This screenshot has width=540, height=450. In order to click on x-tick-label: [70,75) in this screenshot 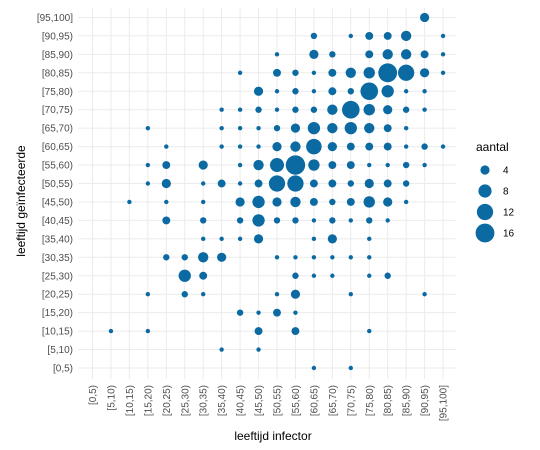, I will do `click(351, 400)`.